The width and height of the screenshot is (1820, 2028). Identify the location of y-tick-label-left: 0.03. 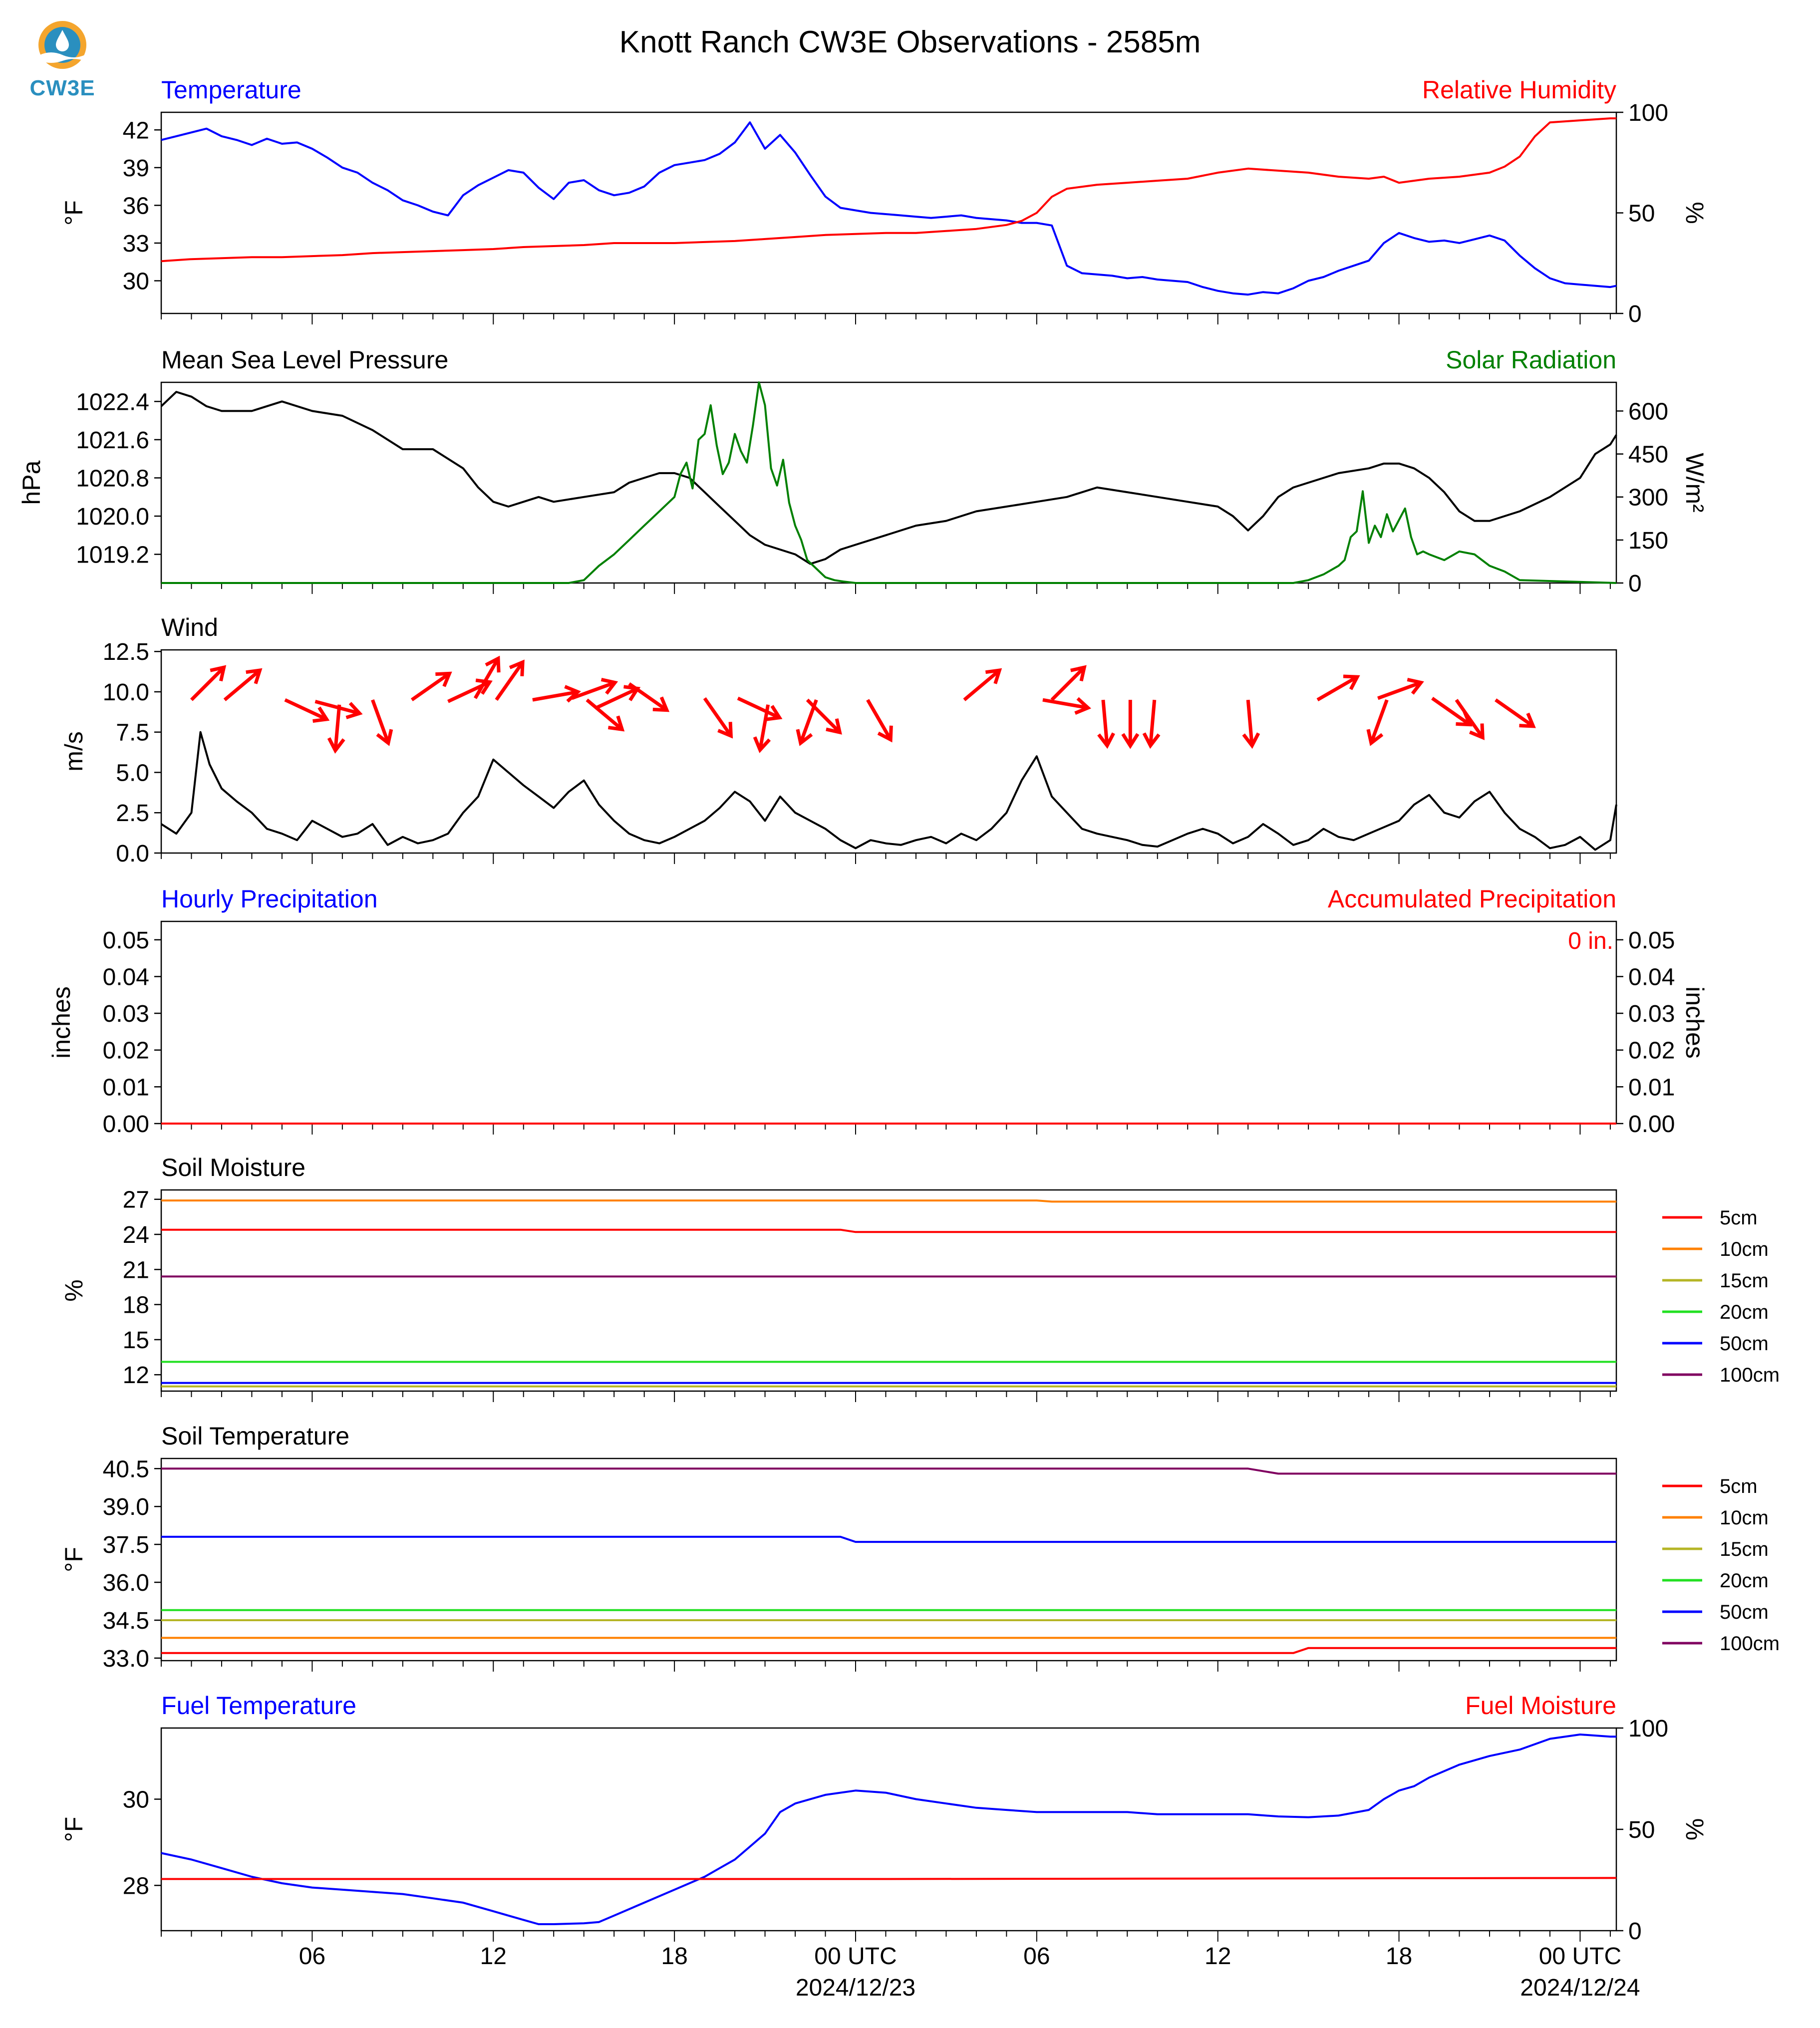
(126, 1014).